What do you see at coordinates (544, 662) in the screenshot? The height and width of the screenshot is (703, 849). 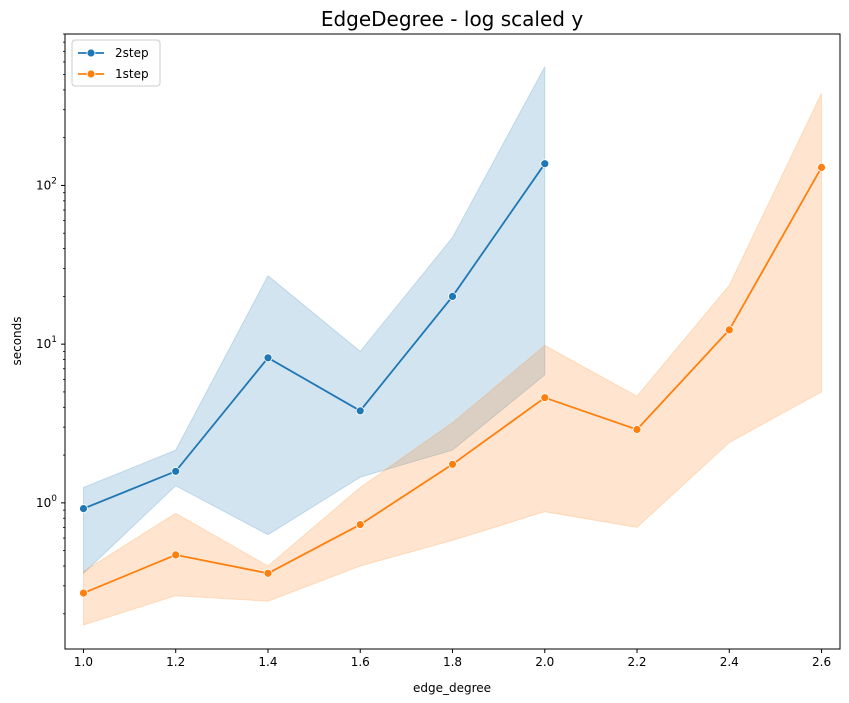 I see `x-tick-label: 2.0` at bounding box center [544, 662].